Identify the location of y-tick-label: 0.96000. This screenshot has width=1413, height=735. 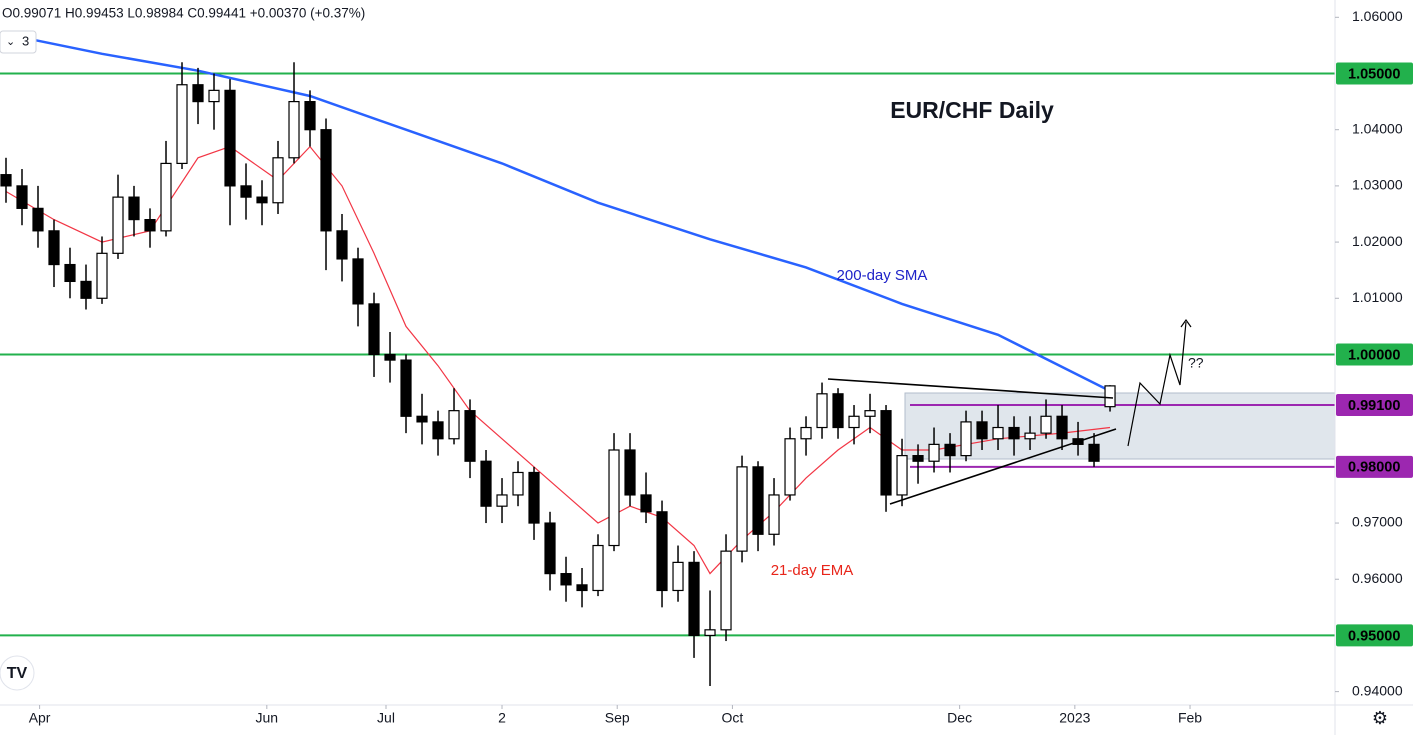
(1377, 578).